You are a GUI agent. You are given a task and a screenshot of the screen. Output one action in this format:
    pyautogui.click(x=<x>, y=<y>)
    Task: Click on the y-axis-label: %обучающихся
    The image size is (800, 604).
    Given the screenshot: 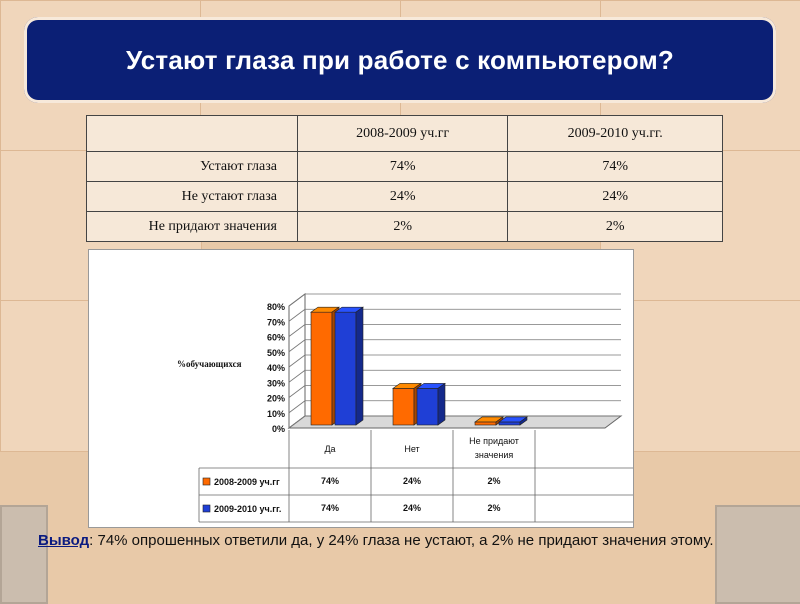 What is the action you would take?
    pyautogui.click(x=209, y=364)
    